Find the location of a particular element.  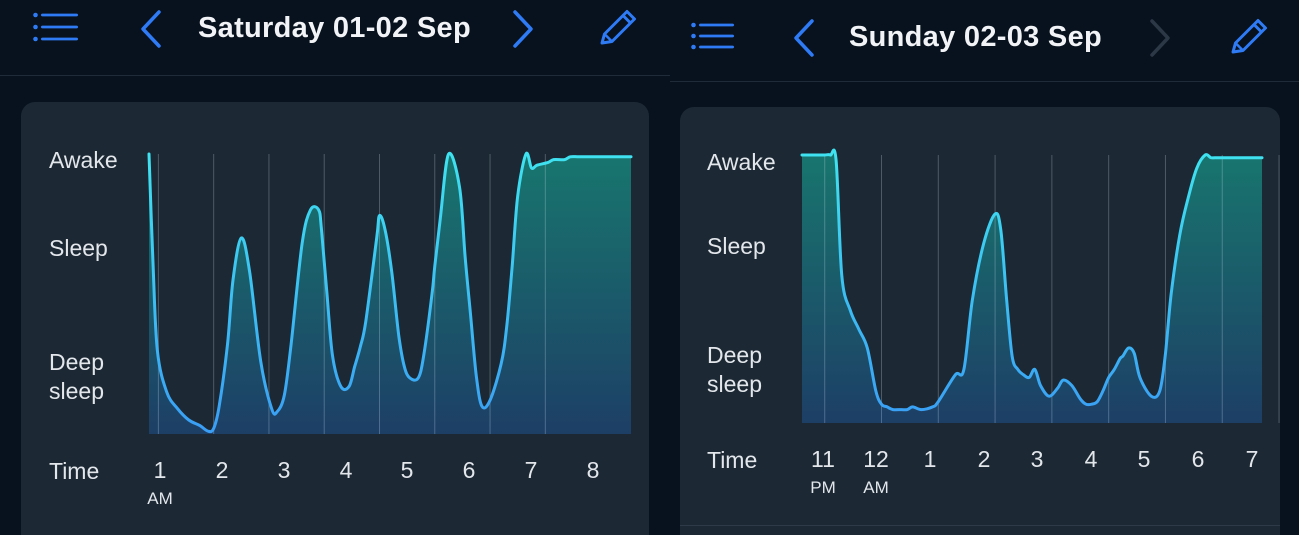

x-tick-label: 12 is located at coordinates (876, 459).